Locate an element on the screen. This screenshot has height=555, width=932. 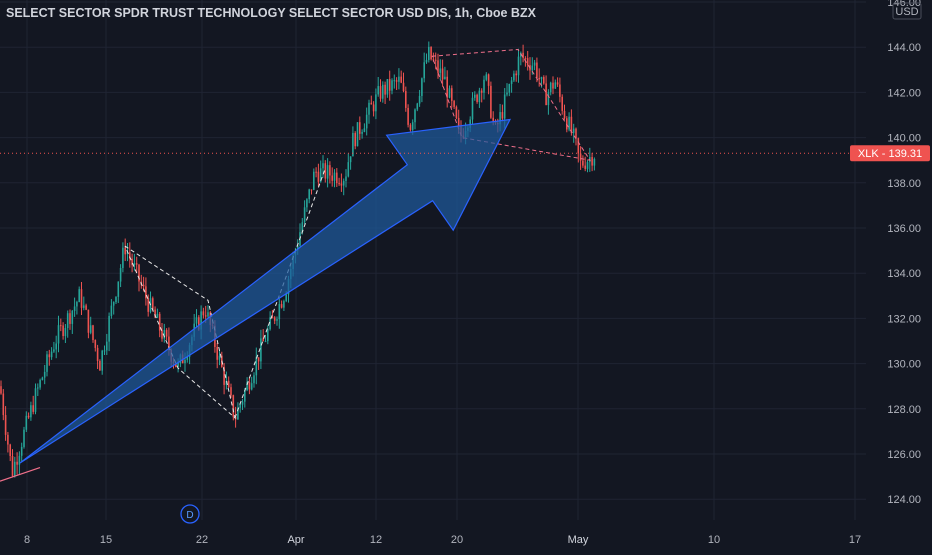
x-axis-tick-label: 20 is located at coordinates (457, 540).